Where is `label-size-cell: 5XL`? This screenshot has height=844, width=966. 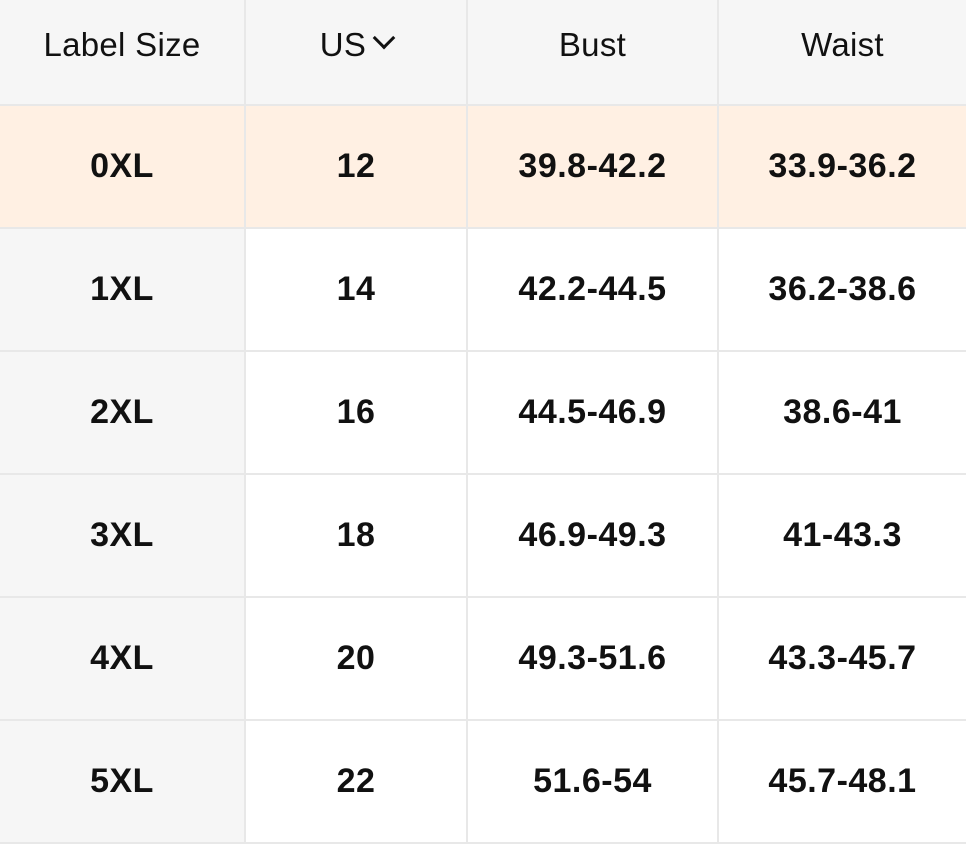 label-size-cell: 5XL is located at coordinates (123, 782).